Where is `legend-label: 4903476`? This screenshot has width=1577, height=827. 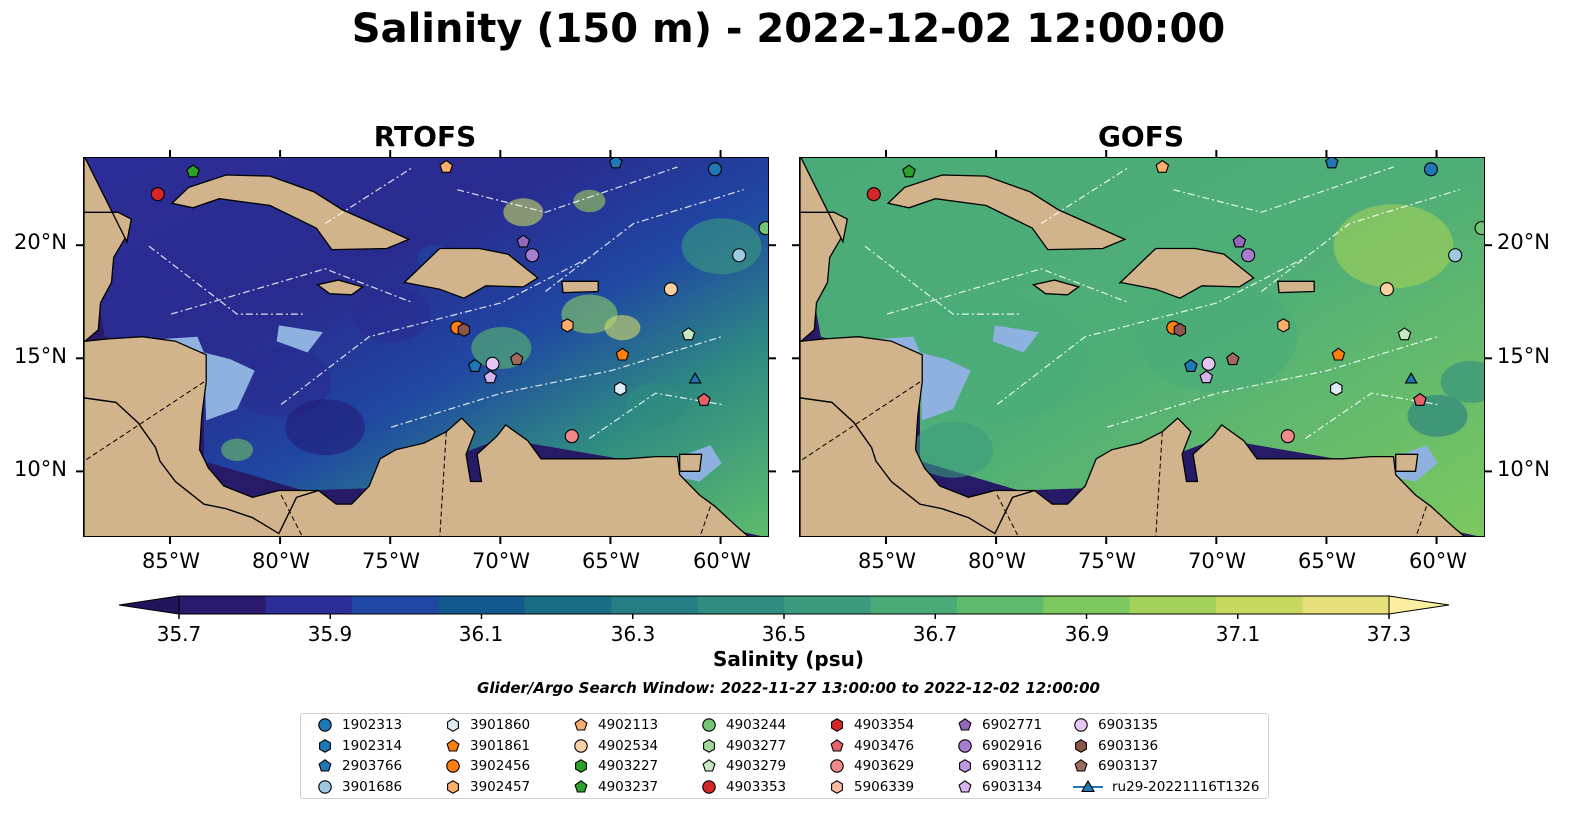
legend-label: 4903476 is located at coordinates (884, 745).